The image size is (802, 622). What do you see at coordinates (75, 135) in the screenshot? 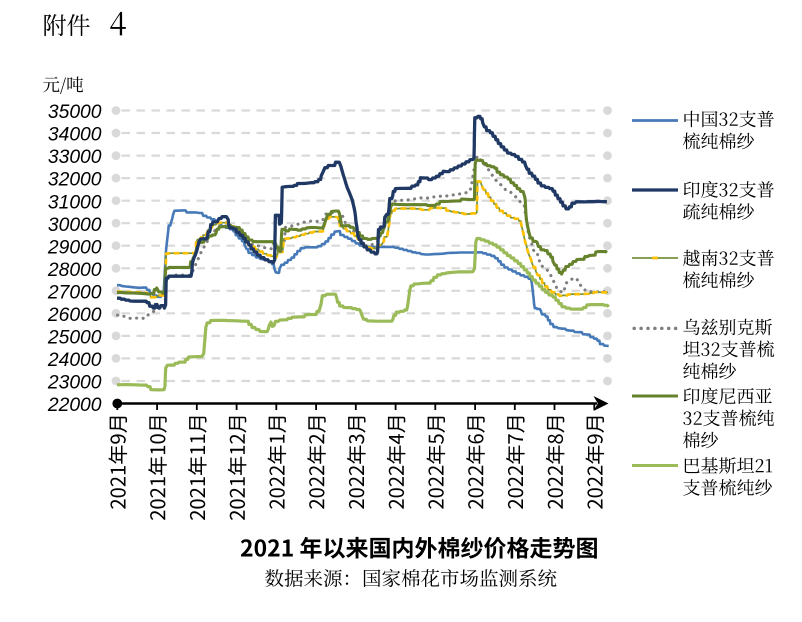
I see `svg-text: 34000` at bounding box center [75, 135].